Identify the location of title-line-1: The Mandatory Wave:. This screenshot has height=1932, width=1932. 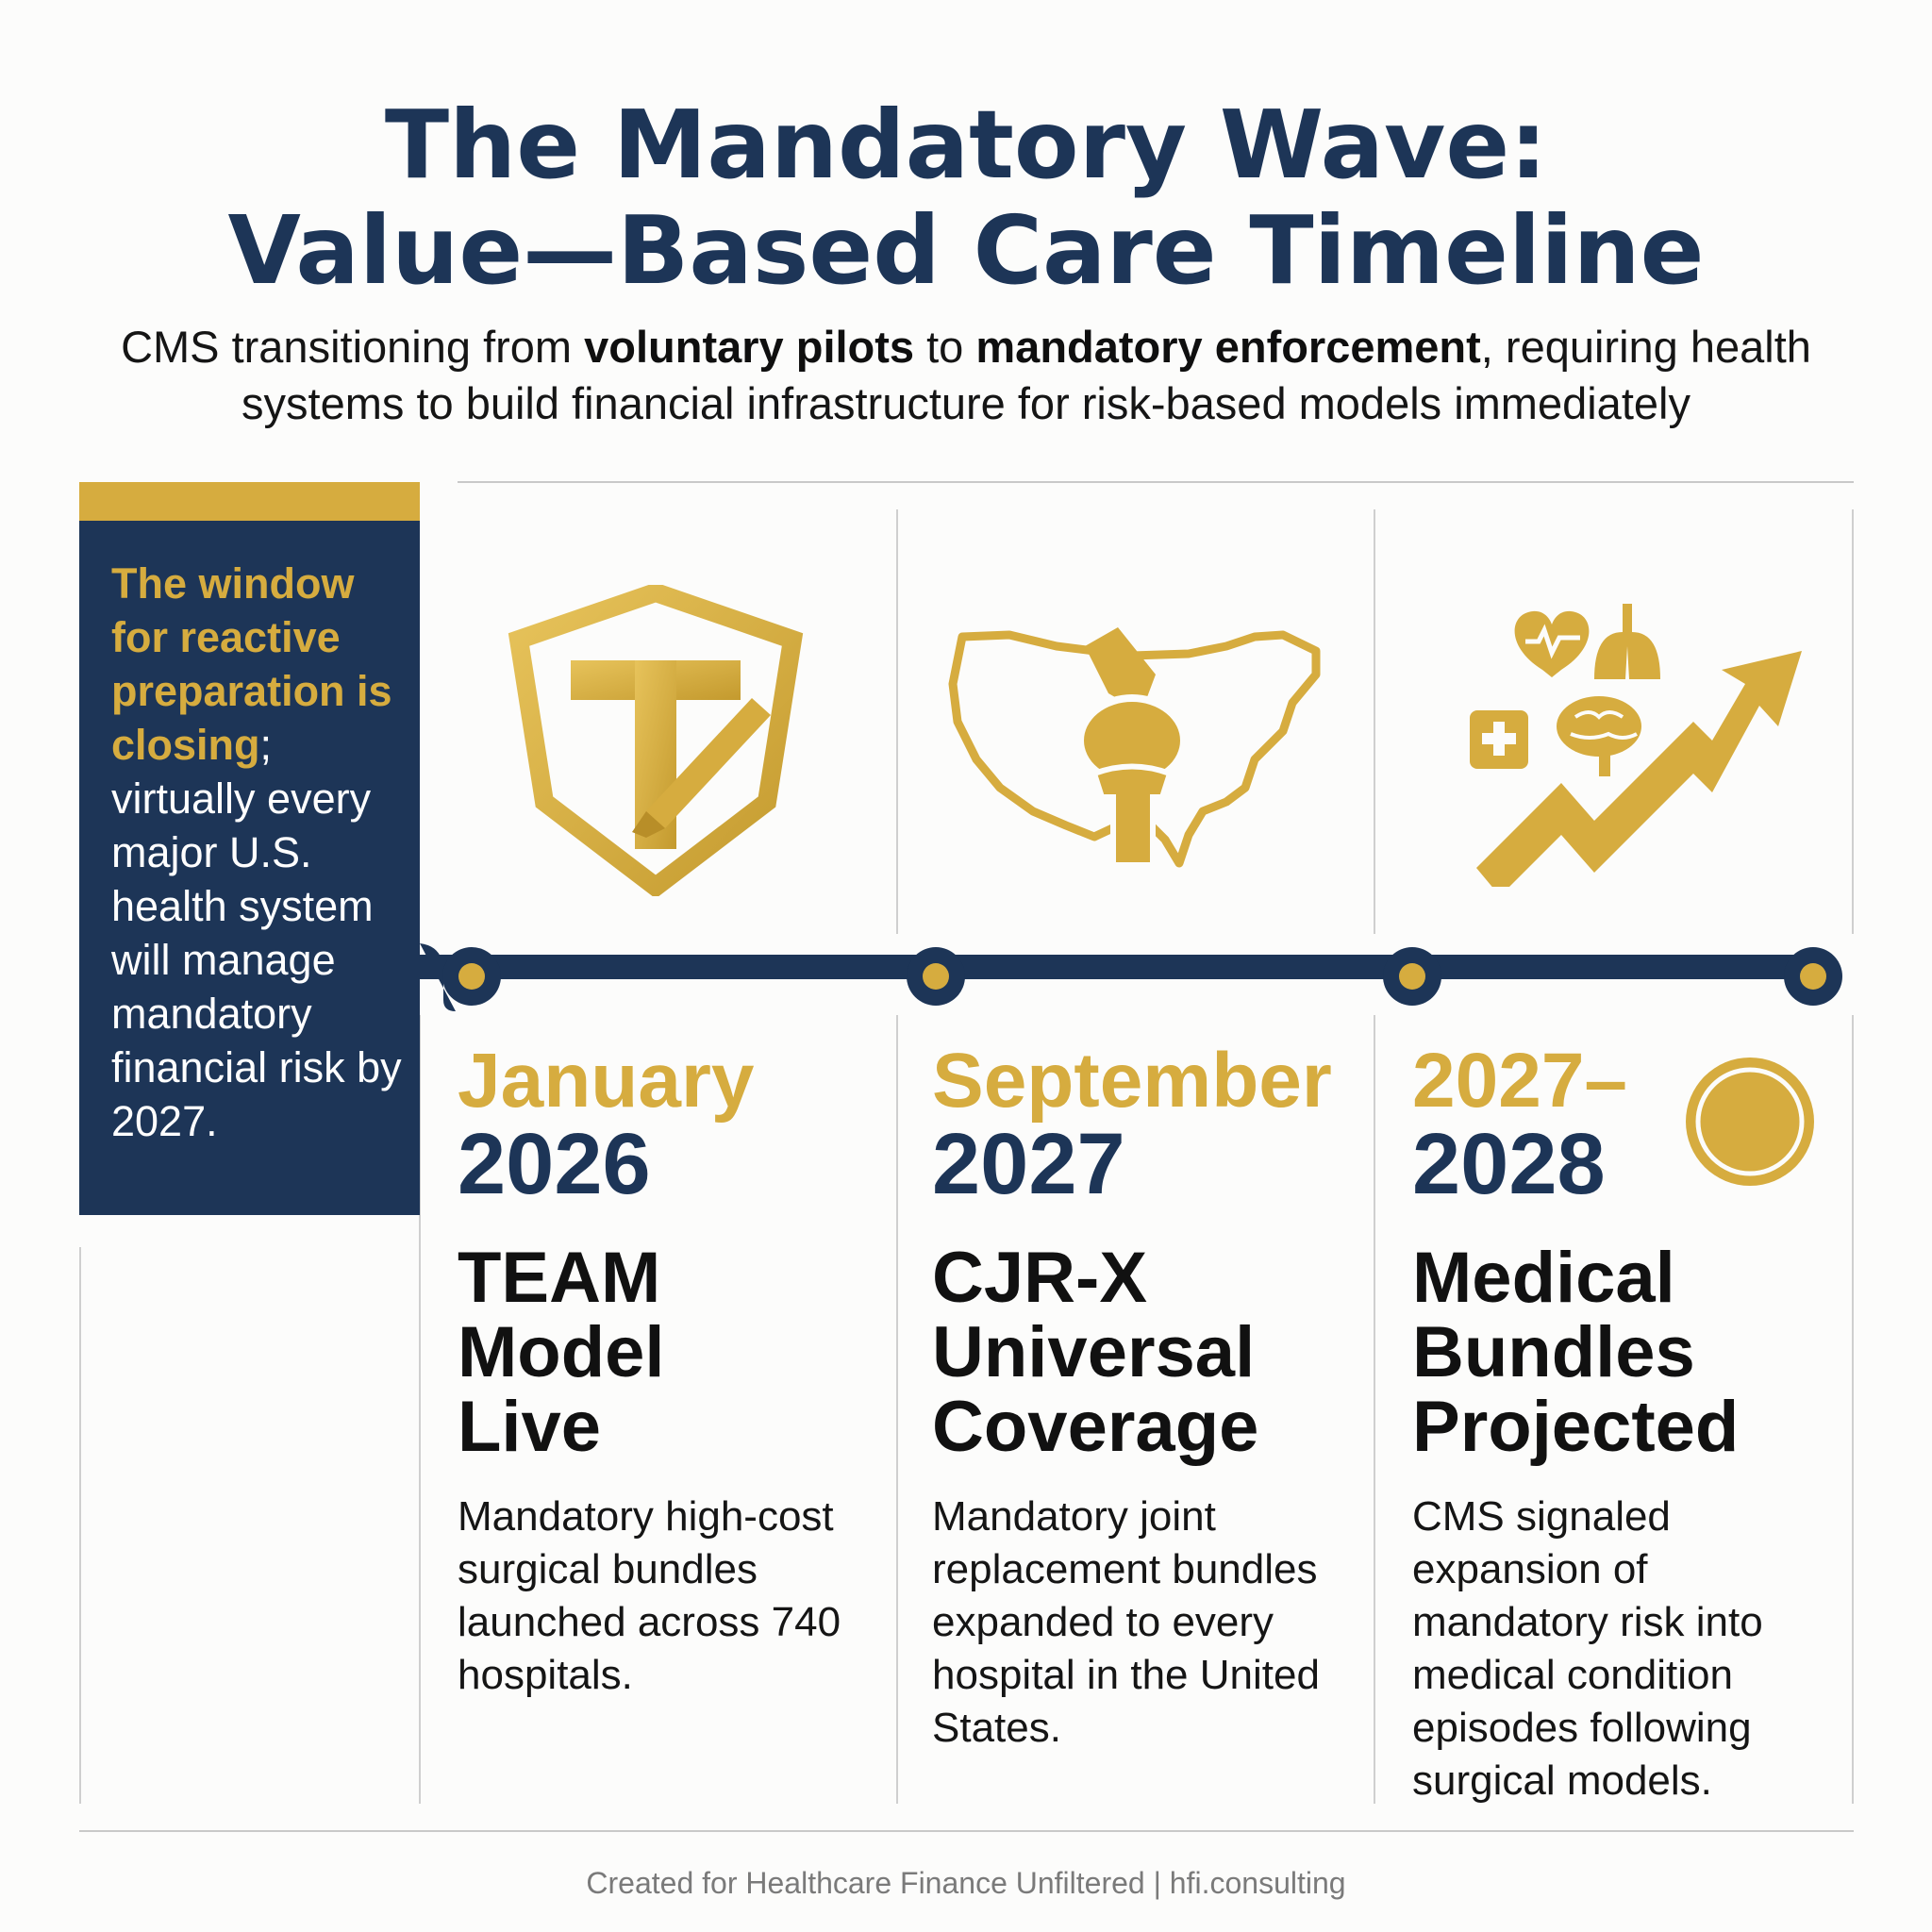
(966, 145).